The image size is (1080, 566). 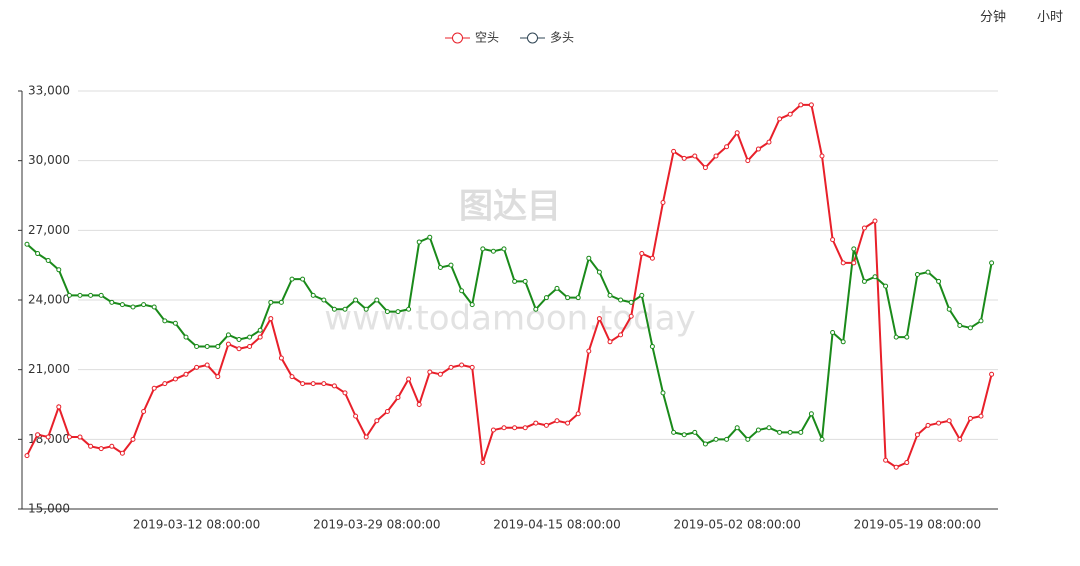 What do you see at coordinates (472, 38) in the screenshot?
I see `legend-item: 空头` at bounding box center [472, 38].